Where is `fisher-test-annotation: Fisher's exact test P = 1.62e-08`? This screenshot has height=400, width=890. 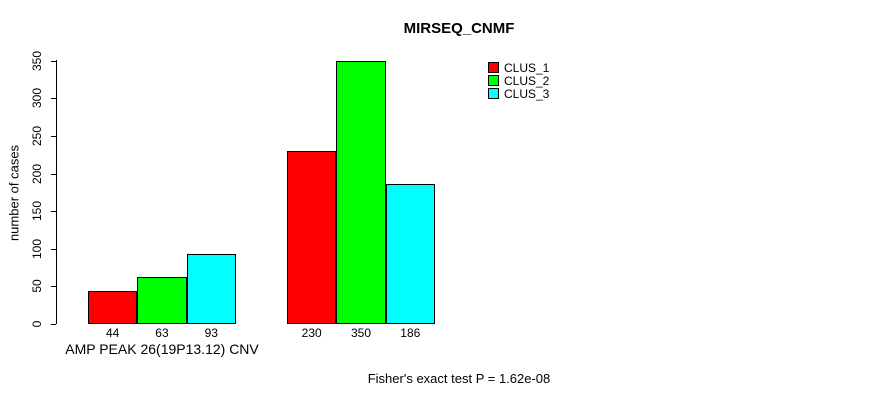
fisher-test-annotation: Fisher's exact test P = 1.62e-08 is located at coordinates (459, 378).